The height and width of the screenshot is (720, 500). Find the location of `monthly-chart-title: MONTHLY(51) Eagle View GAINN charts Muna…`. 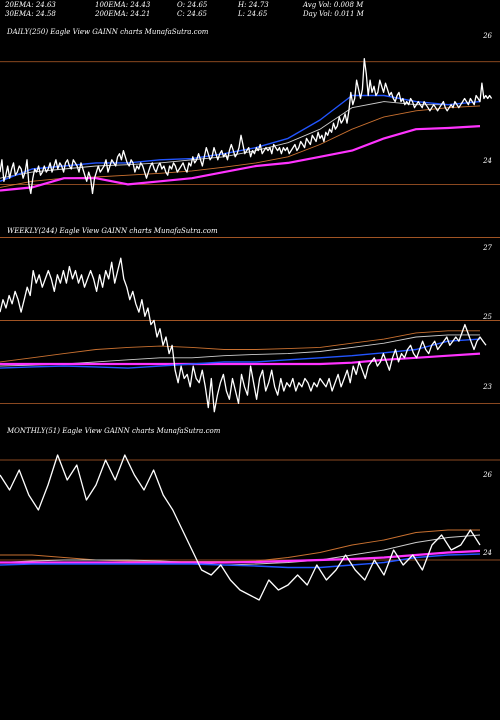

monthly-chart-title: MONTHLY(51) Eagle View GAINN charts Muna… is located at coordinates (114, 431).